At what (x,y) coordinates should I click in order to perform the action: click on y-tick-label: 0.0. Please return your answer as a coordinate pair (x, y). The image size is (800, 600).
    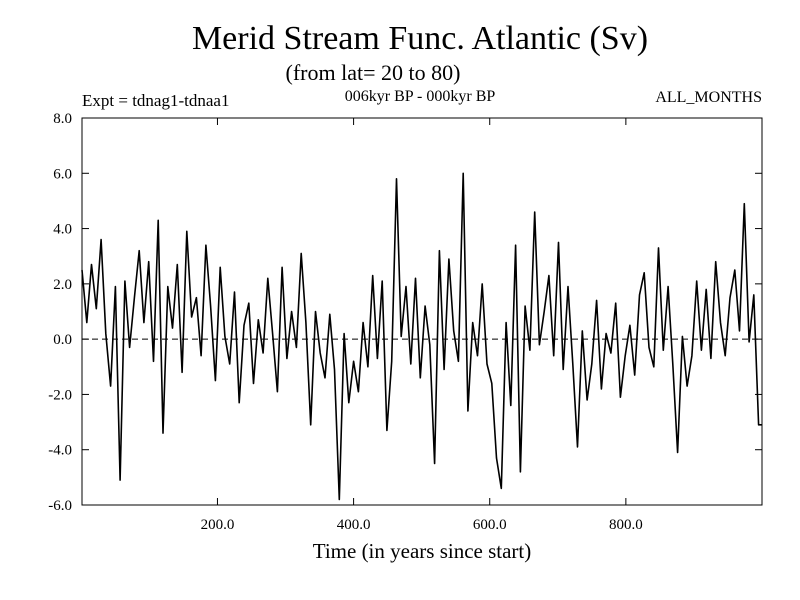
    Looking at the image, I should click on (62, 340).